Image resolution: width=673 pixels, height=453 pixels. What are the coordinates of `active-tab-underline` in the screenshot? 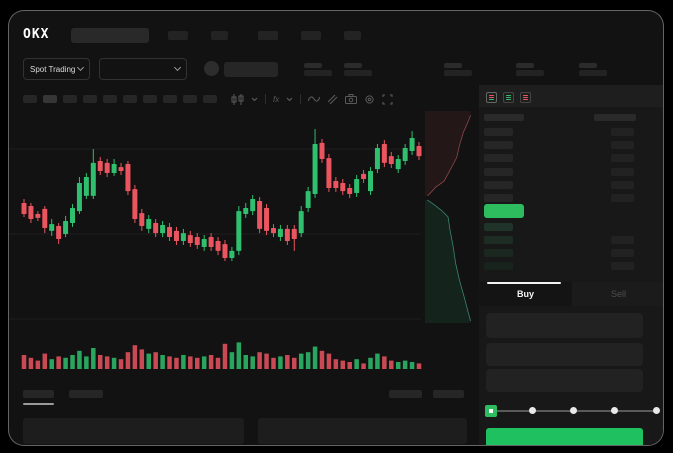 It's located at (38, 404).